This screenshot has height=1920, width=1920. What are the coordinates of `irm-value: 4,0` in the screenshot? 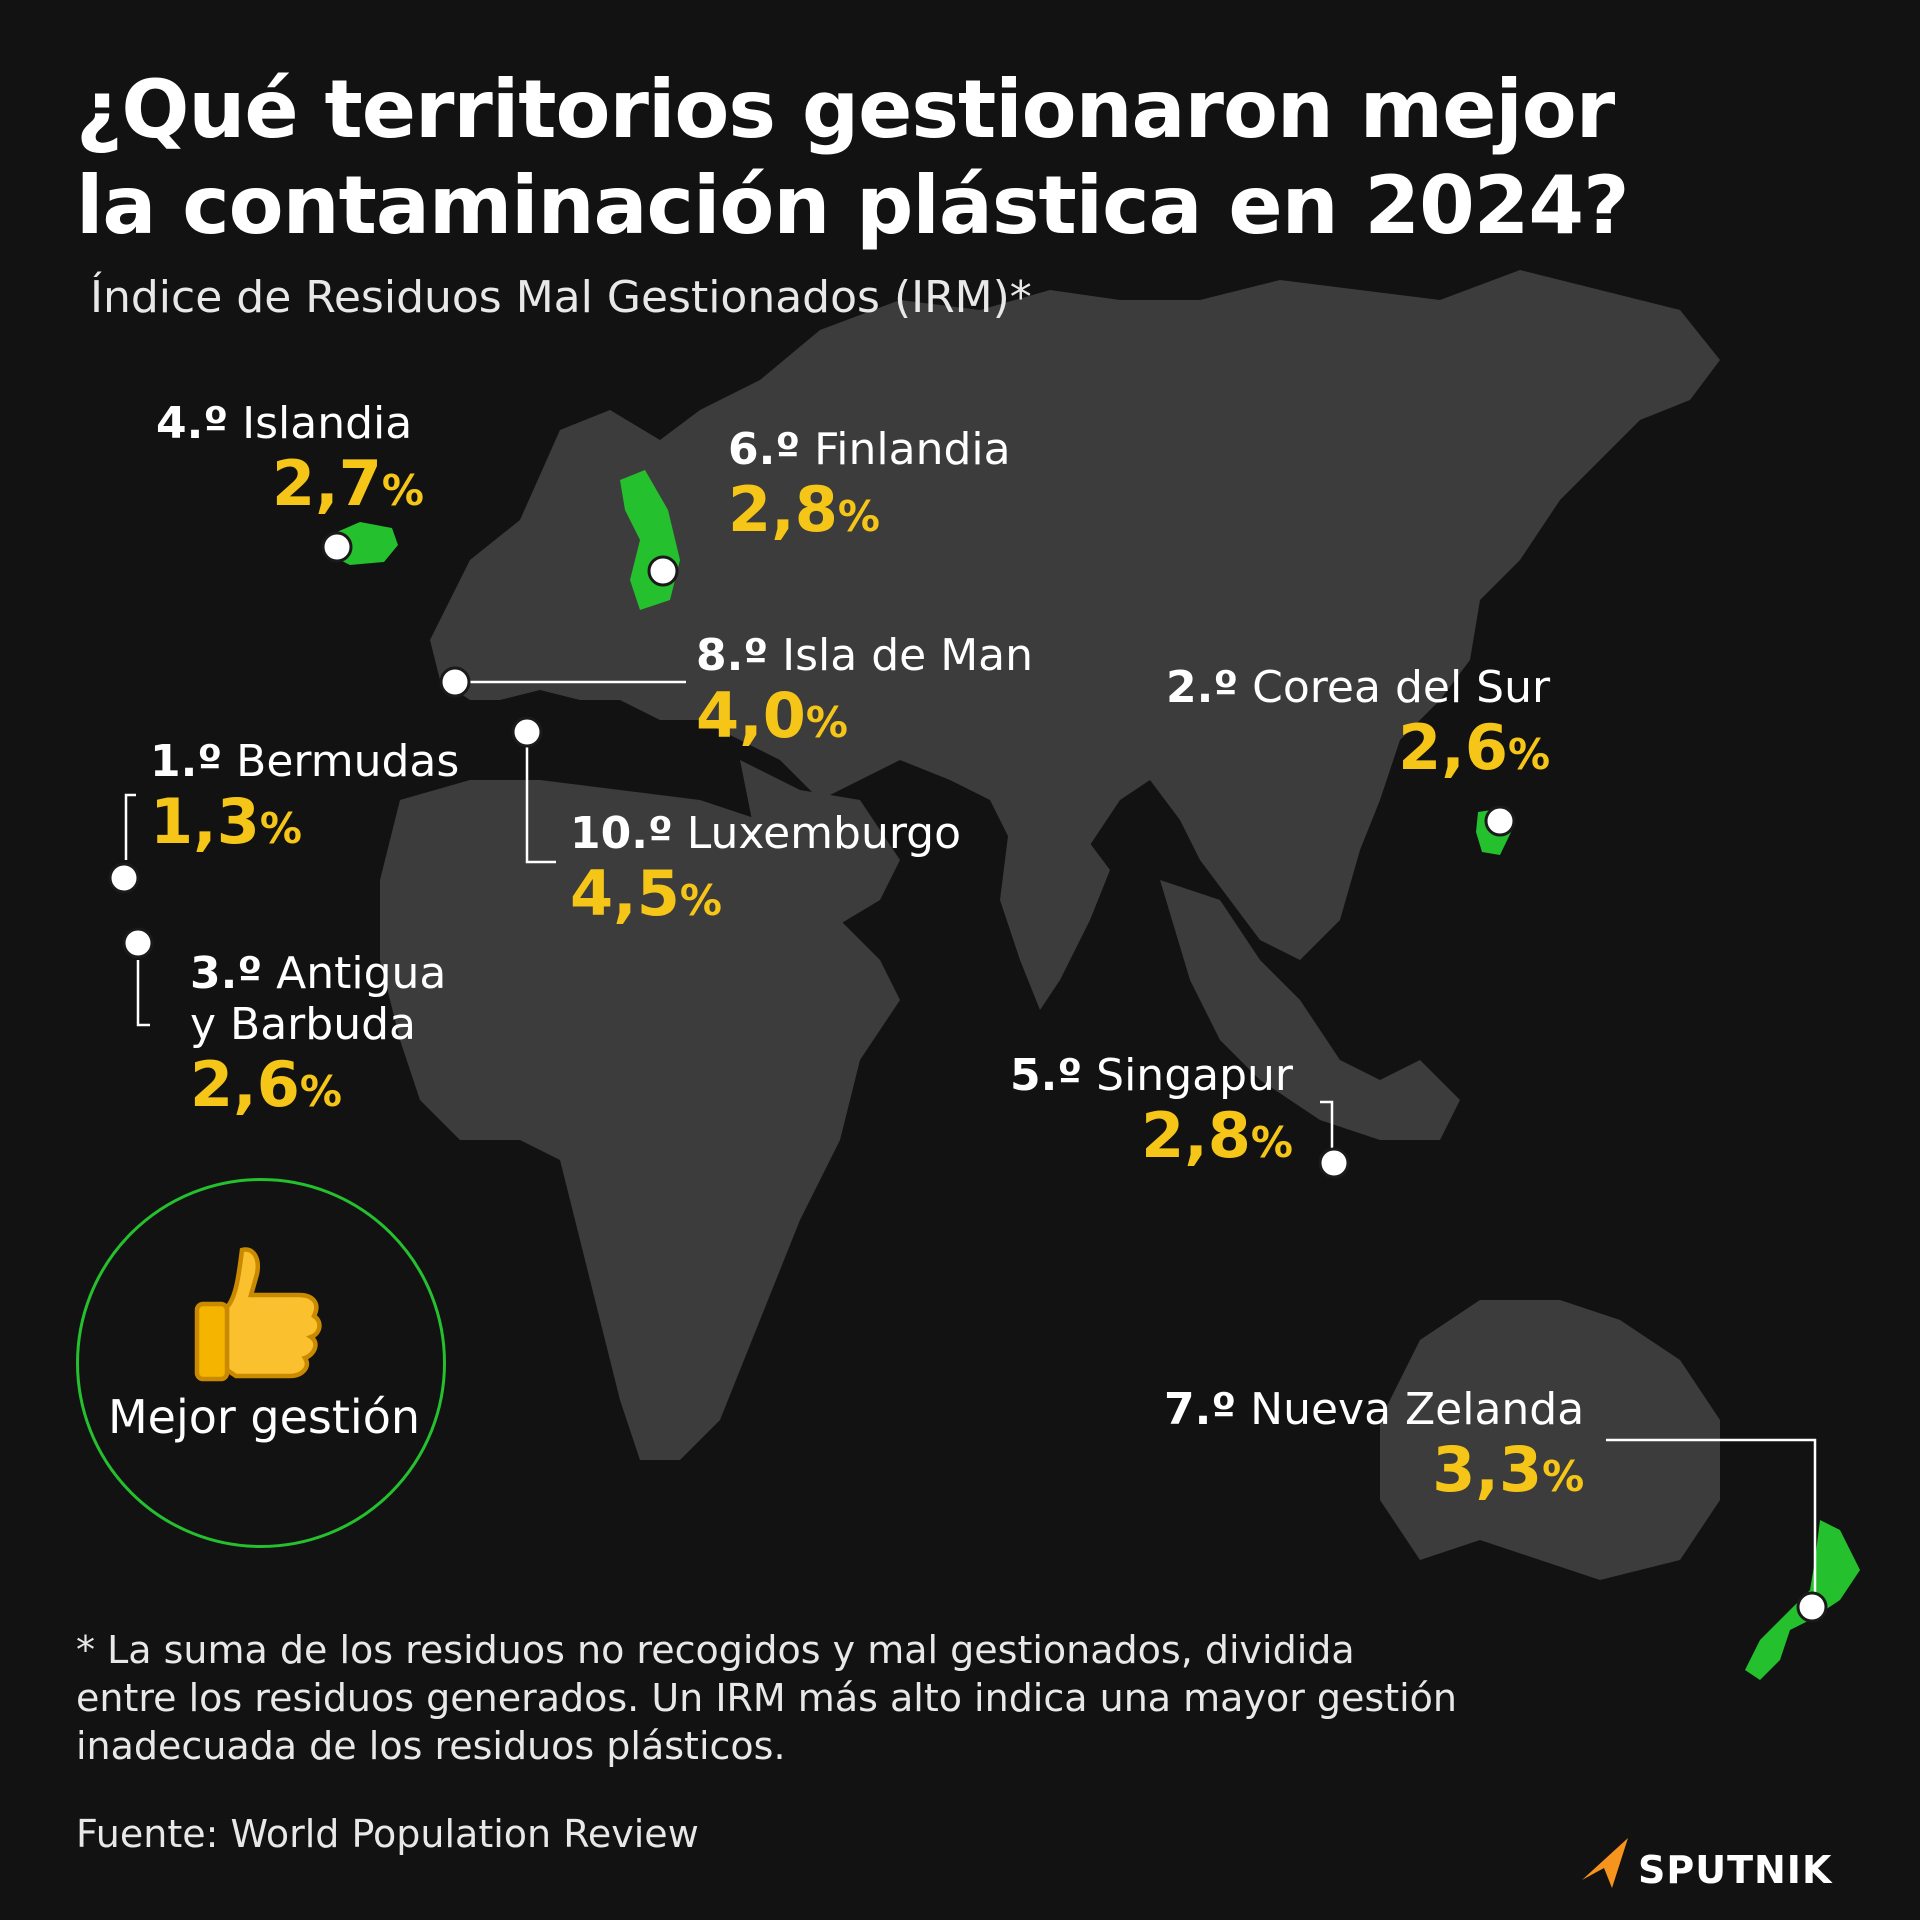 It's located at (751, 715).